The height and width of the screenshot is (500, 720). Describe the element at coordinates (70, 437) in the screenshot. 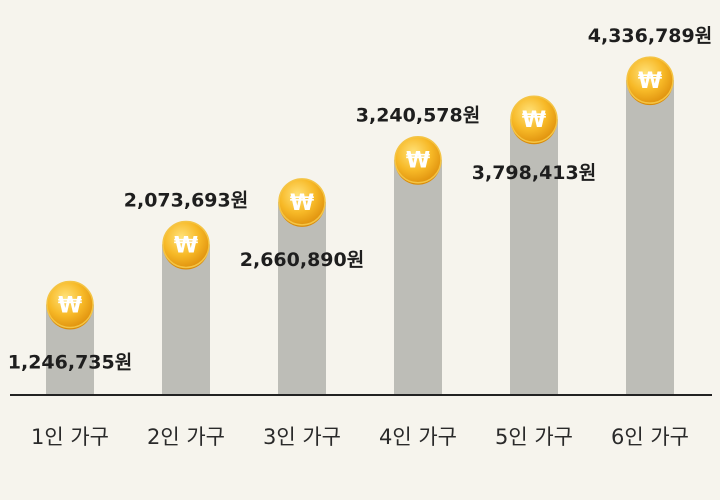

I see `category-label-1: 1인 가구` at that location.